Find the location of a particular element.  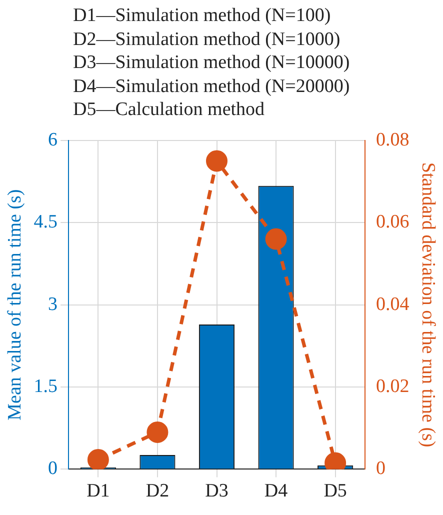

y2-tick-label: 0 is located at coordinates (381, 469).